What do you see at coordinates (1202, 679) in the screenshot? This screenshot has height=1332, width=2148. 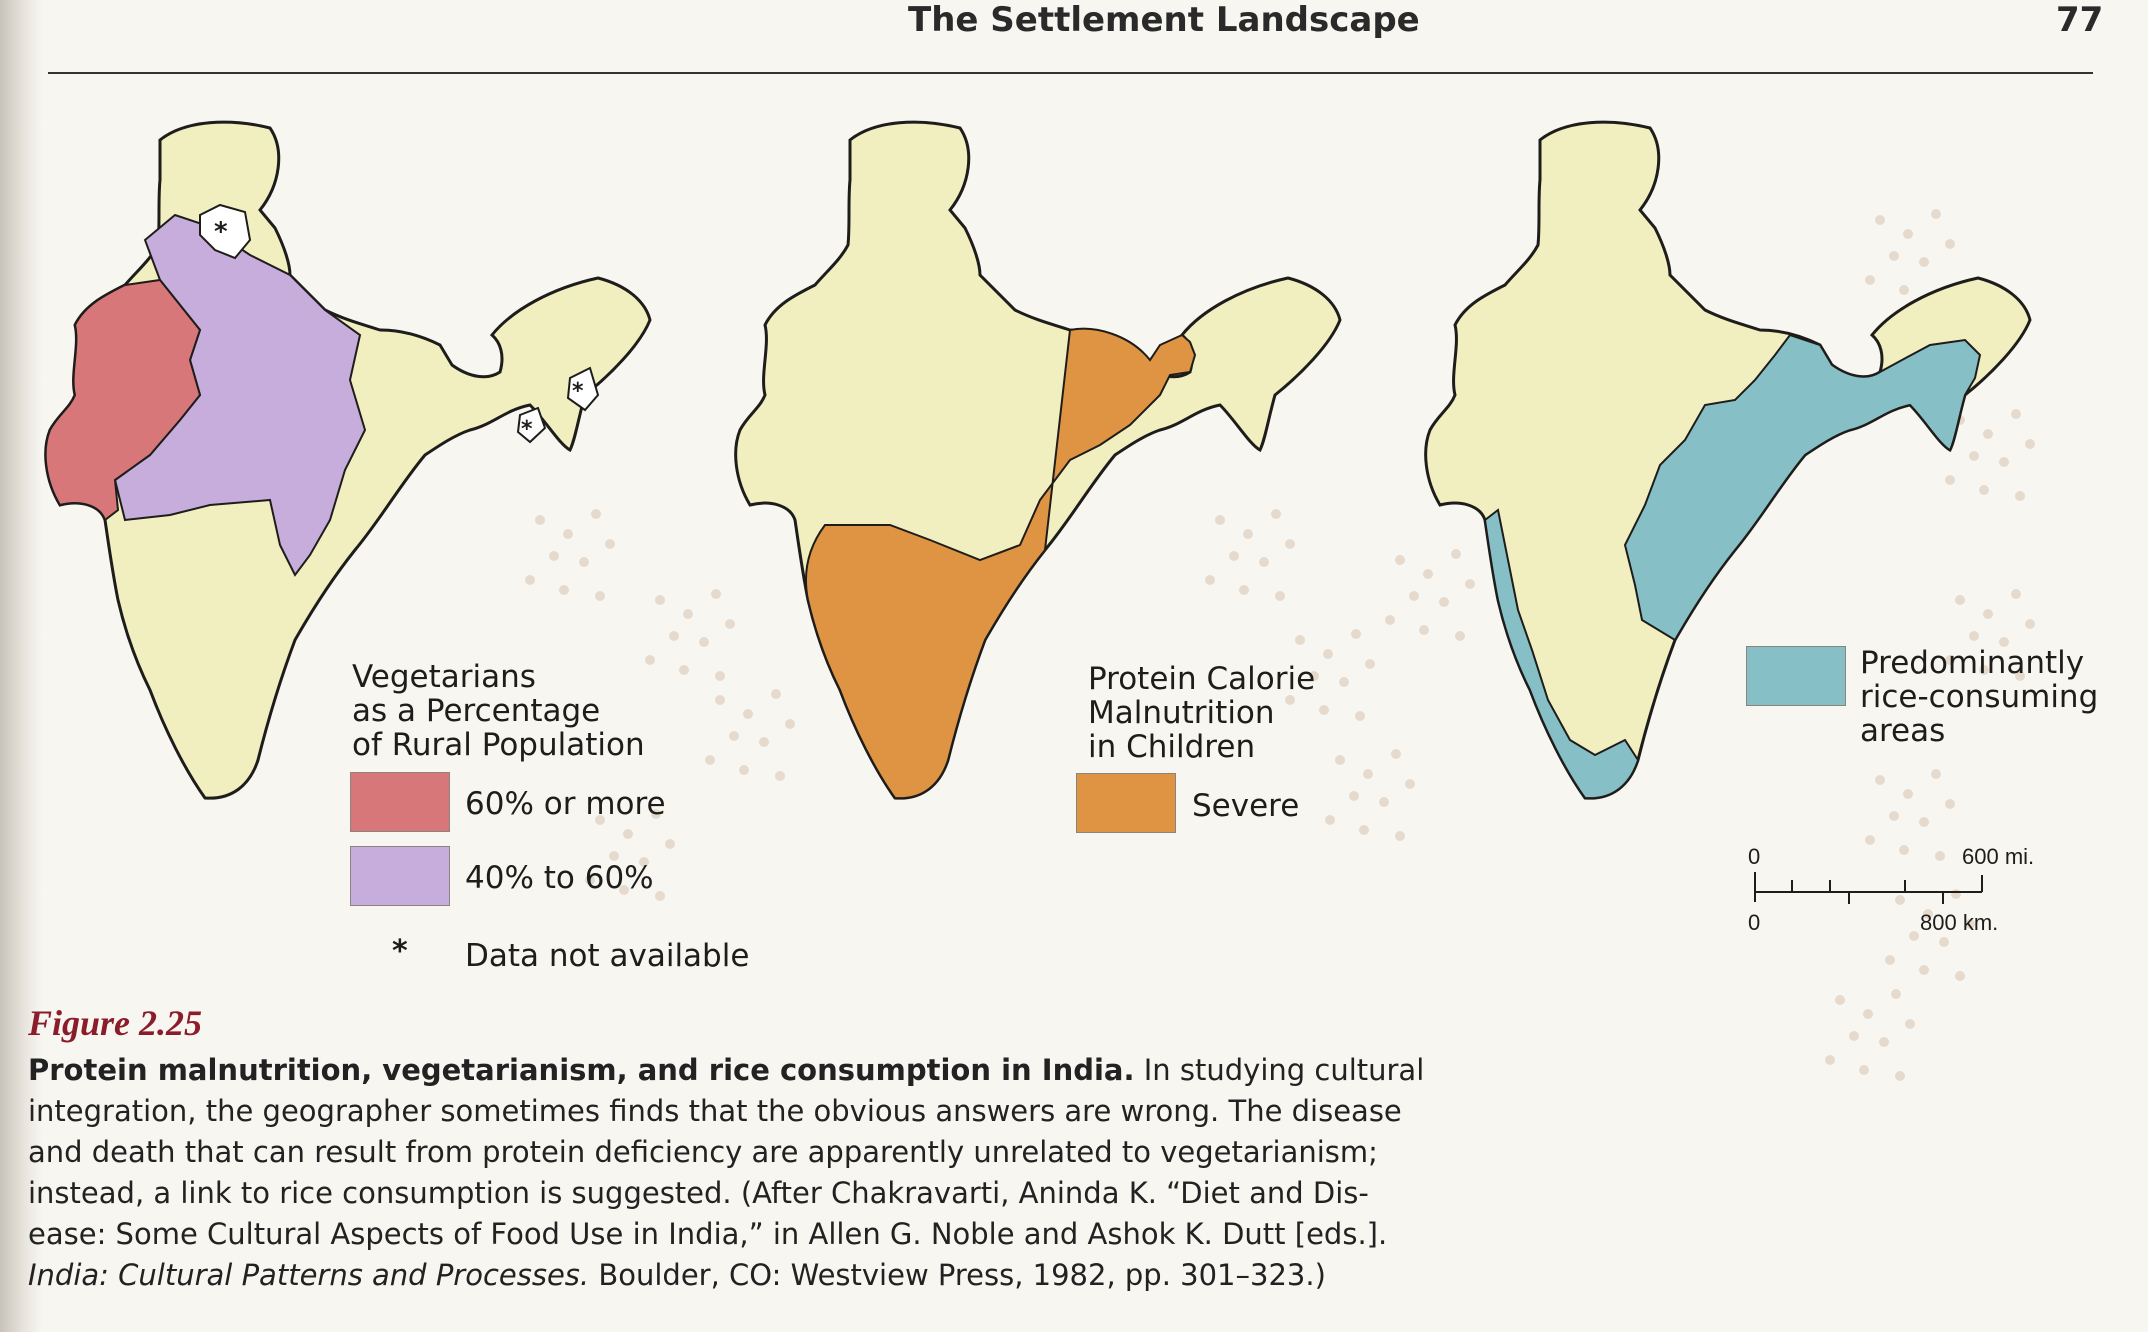 I see `map2-legend-title-line1: Protein Calorie` at bounding box center [1202, 679].